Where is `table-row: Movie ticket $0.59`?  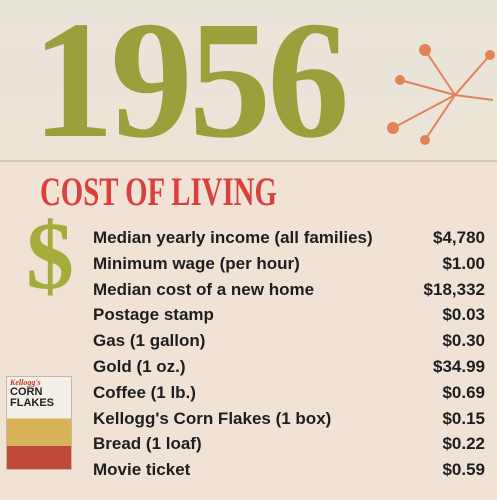 table-row: Movie ticket $0.59 is located at coordinates (289, 472).